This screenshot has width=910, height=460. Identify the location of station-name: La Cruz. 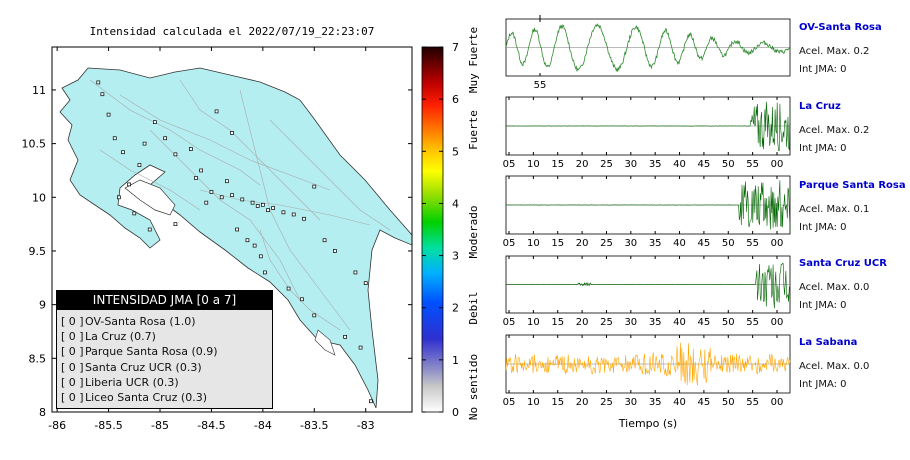
(820, 106).